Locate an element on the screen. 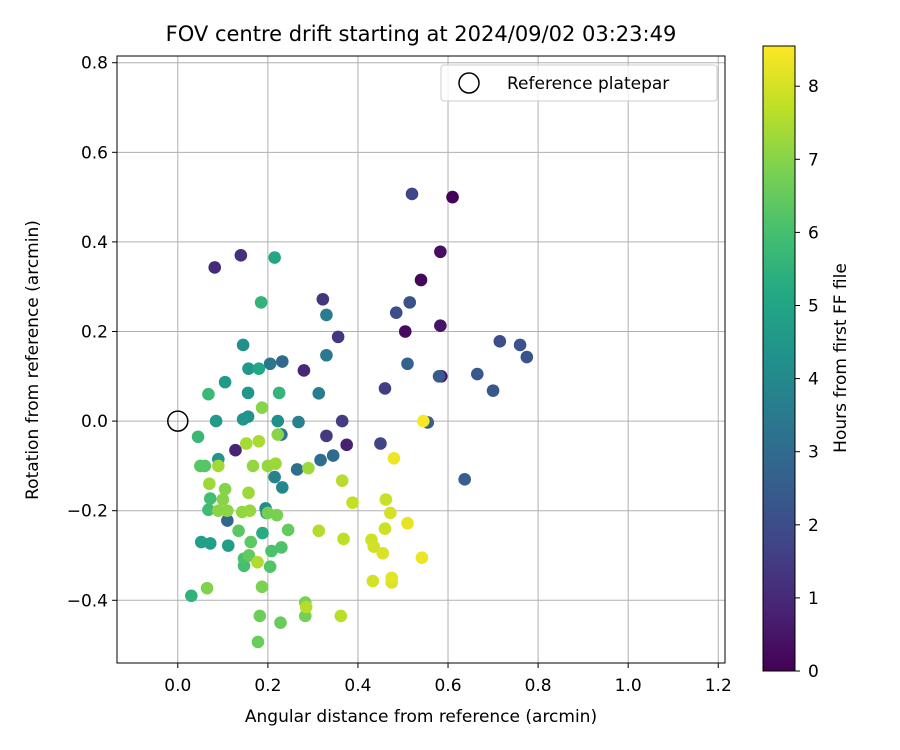 Image resolution: width=900 pixels, height=750 pixels. colorbar-gradient is located at coordinates (779, 358).